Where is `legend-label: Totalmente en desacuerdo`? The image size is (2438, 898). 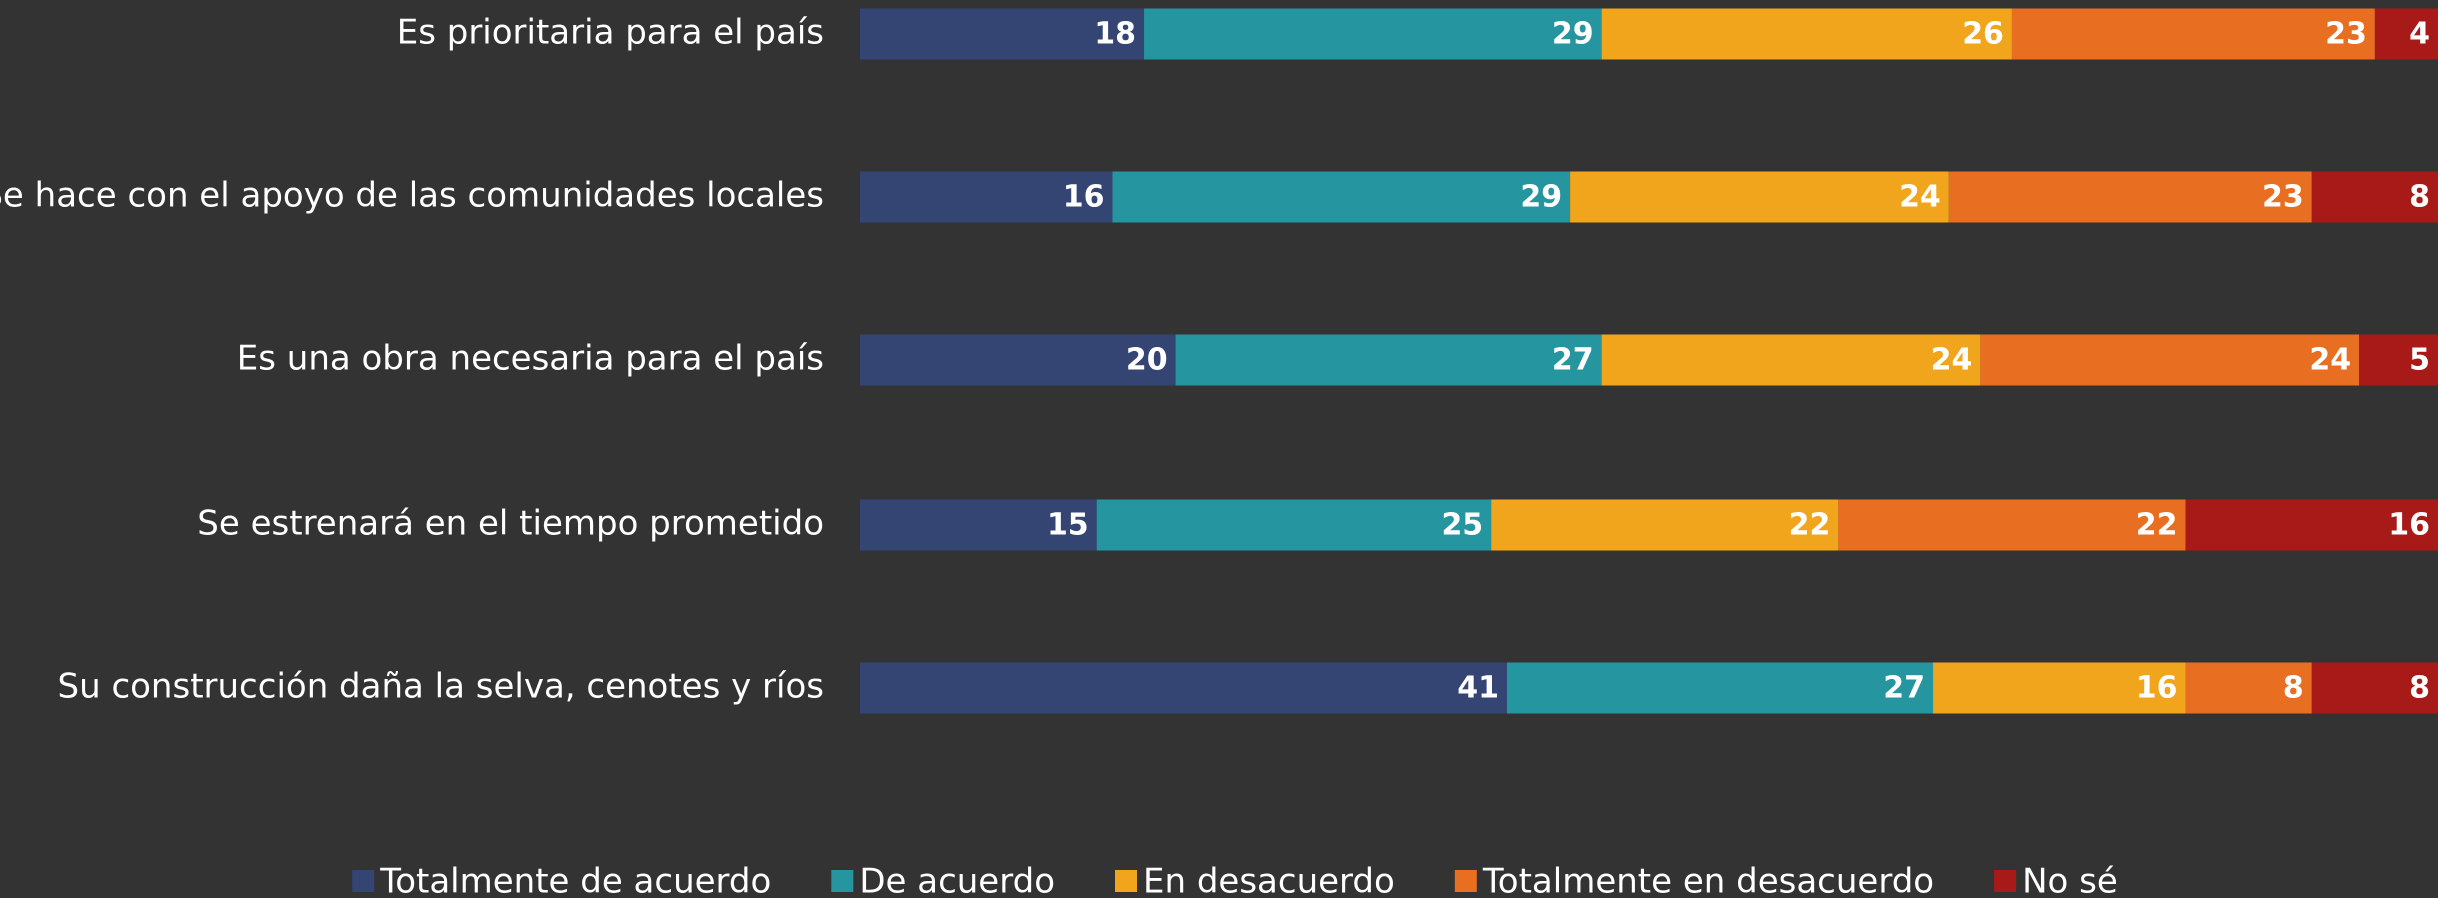 legend-label: Totalmente en desacuerdo is located at coordinates (1708, 880).